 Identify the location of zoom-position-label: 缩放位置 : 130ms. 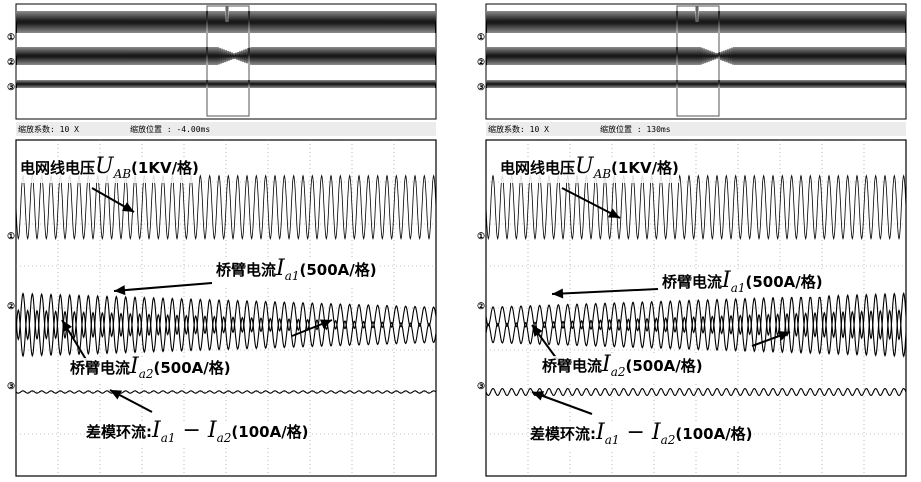
(635, 129).